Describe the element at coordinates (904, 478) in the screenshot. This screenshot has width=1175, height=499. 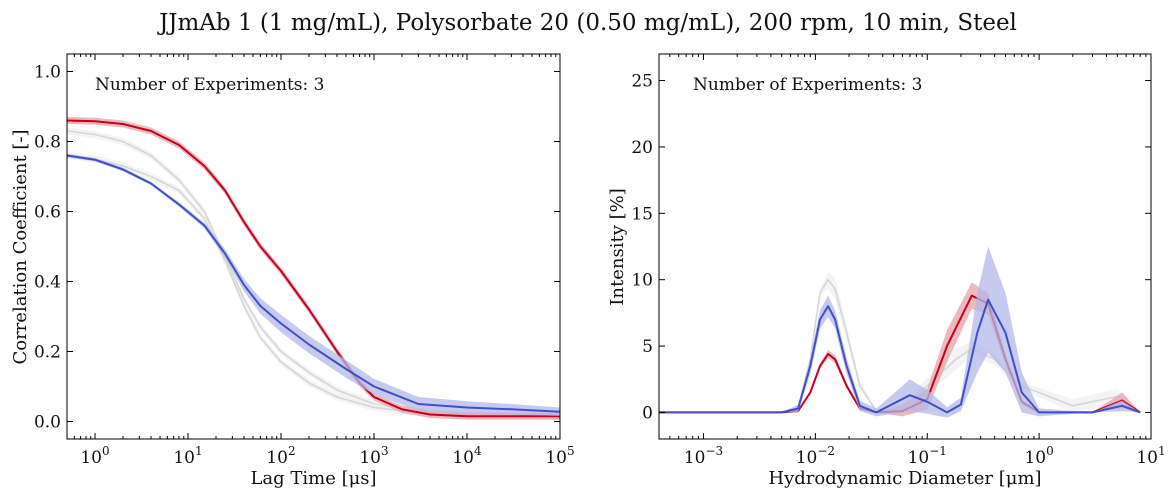
I see `right-x-axis-label: Hydrodynamic Diameter [μm]` at that location.